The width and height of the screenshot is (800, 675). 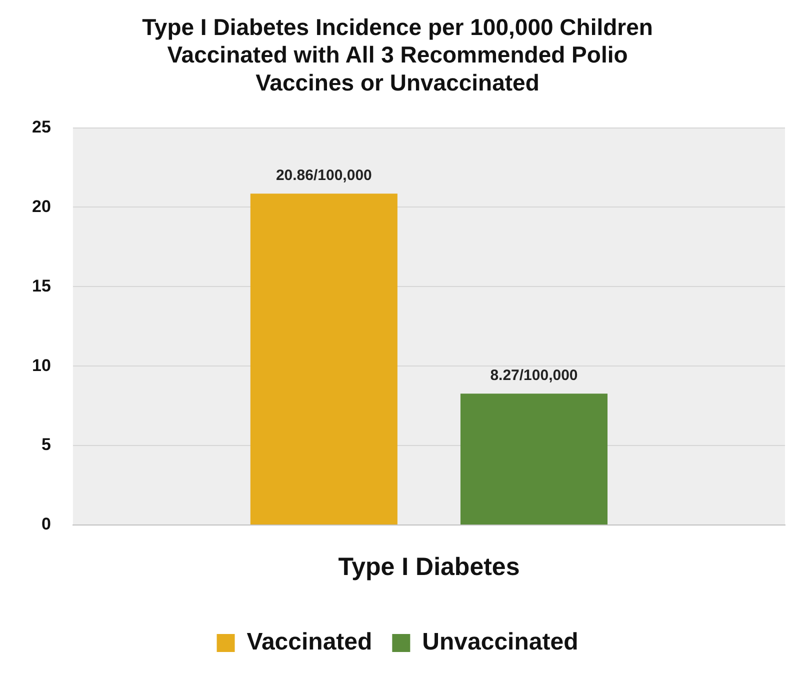 I want to click on legend-label: Vaccinated, so click(x=309, y=642).